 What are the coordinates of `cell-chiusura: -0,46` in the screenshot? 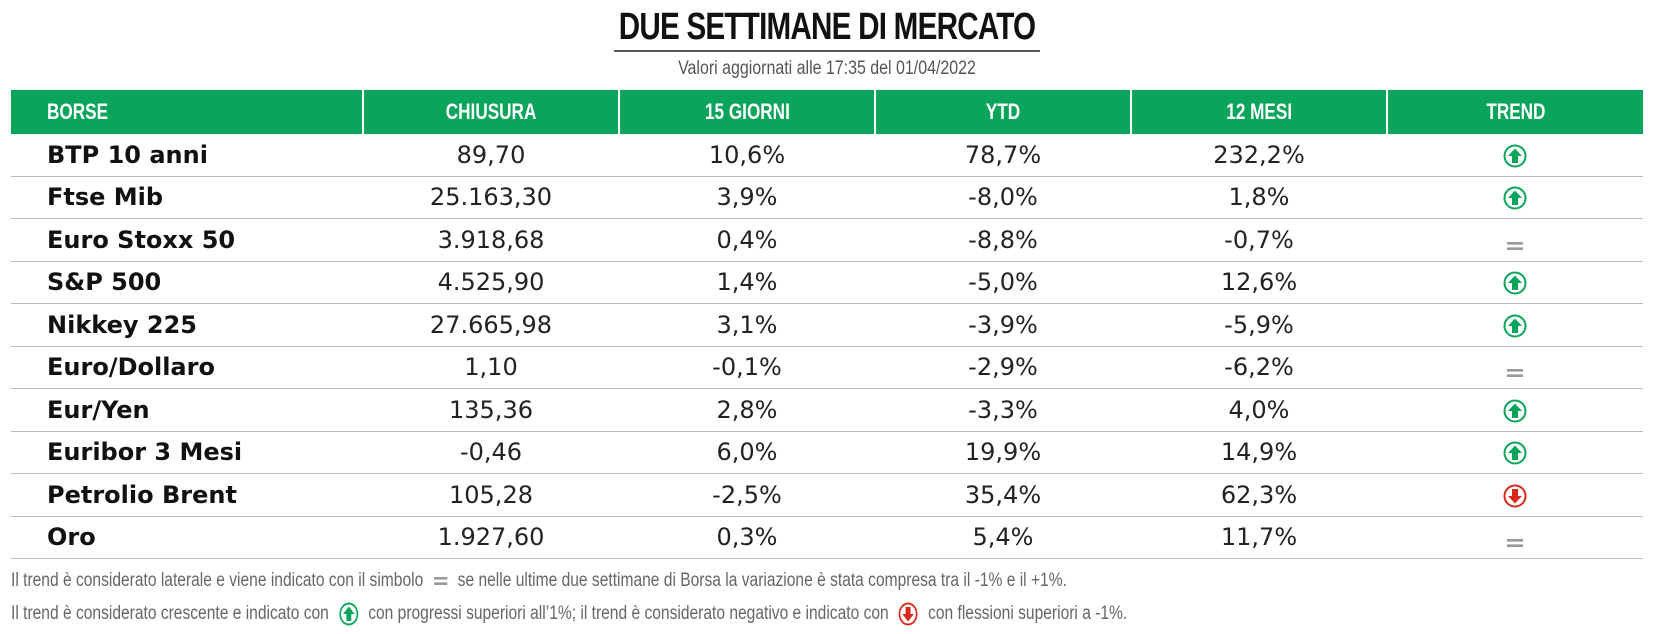 It's located at (491, 452).